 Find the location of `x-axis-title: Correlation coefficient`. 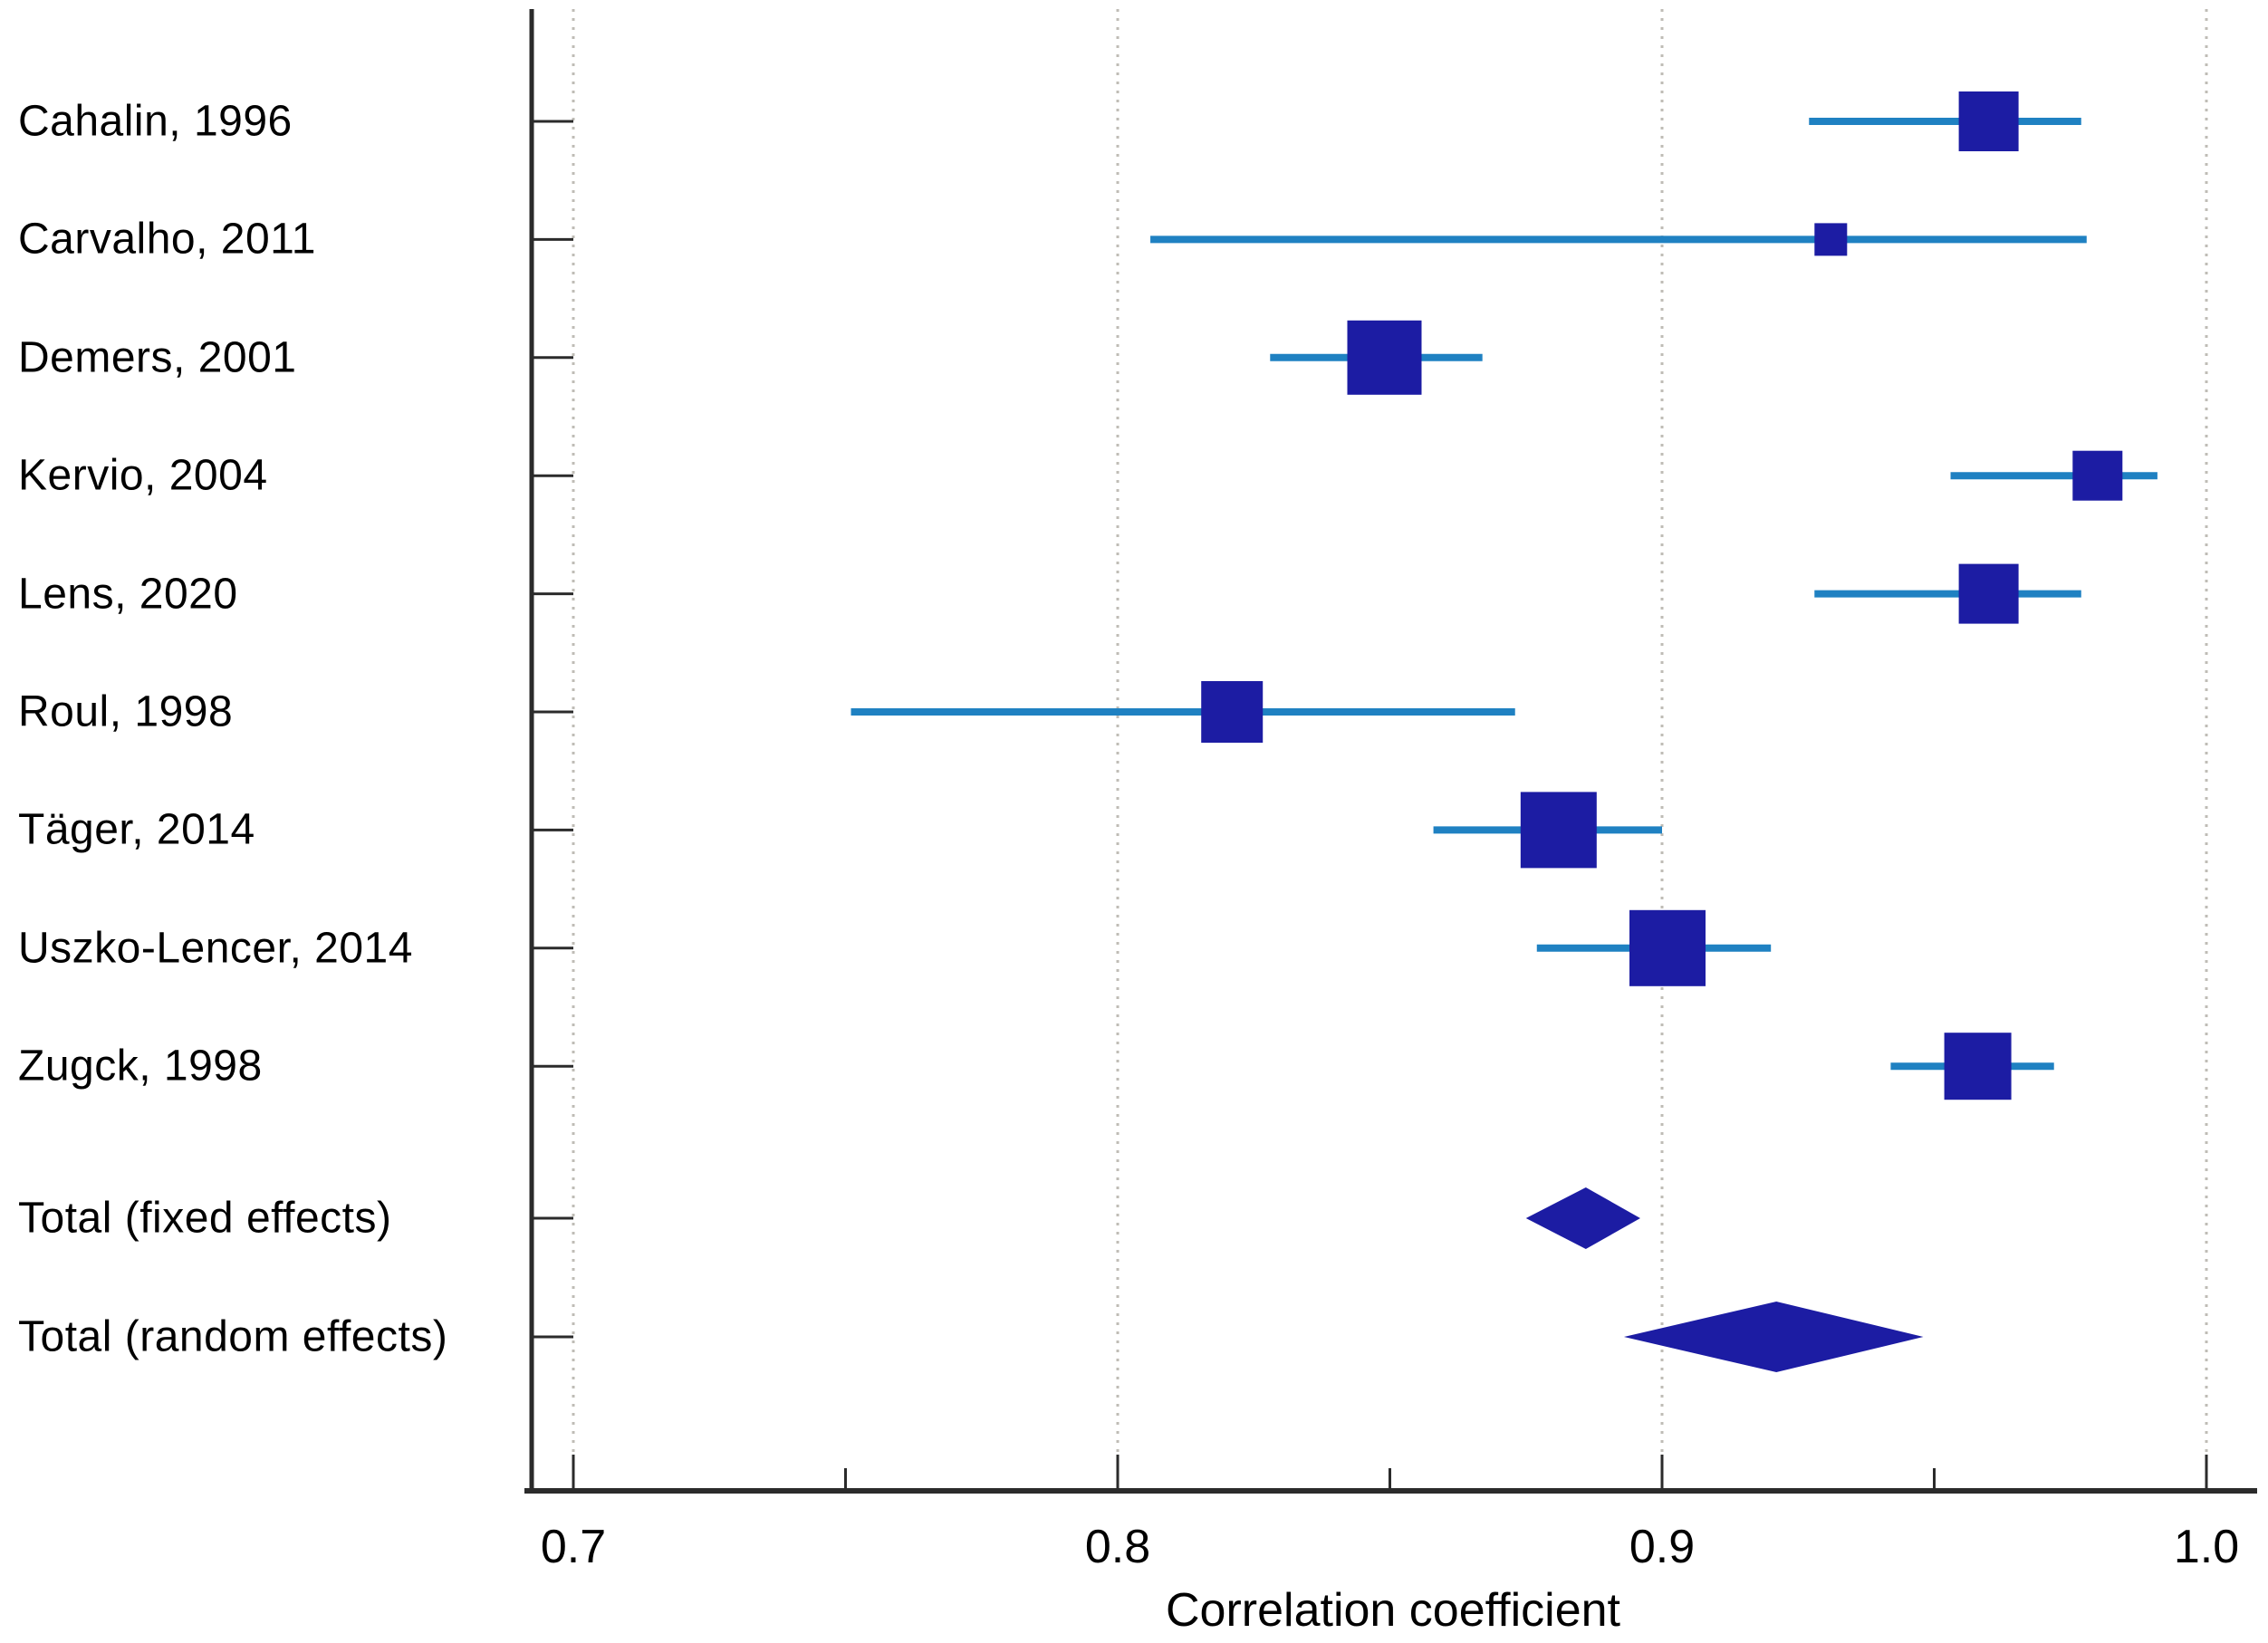

x-axis-title: Correlation coefficient is located at coordinates (1393, 1610).